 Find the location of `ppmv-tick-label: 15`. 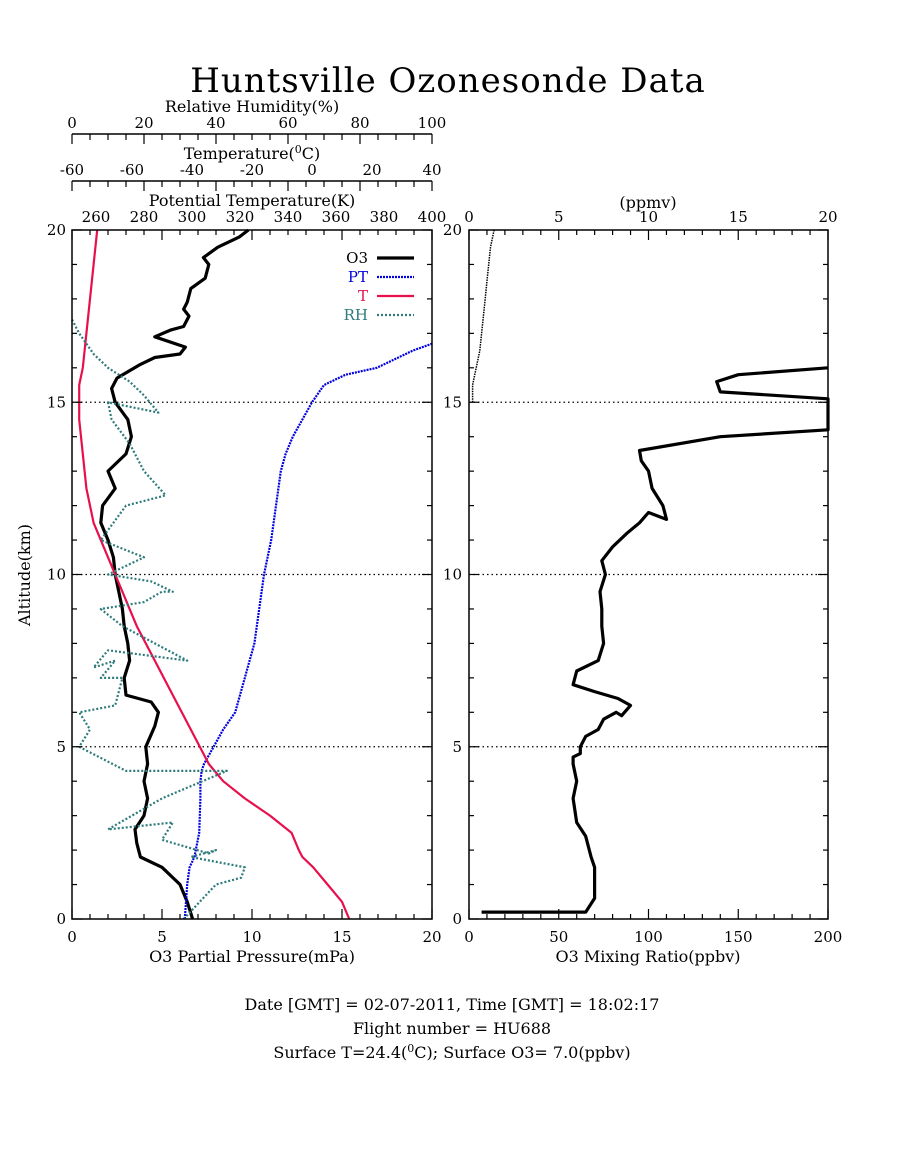

ppmv-tick-label: 15 is located at coordinates (738, 217).